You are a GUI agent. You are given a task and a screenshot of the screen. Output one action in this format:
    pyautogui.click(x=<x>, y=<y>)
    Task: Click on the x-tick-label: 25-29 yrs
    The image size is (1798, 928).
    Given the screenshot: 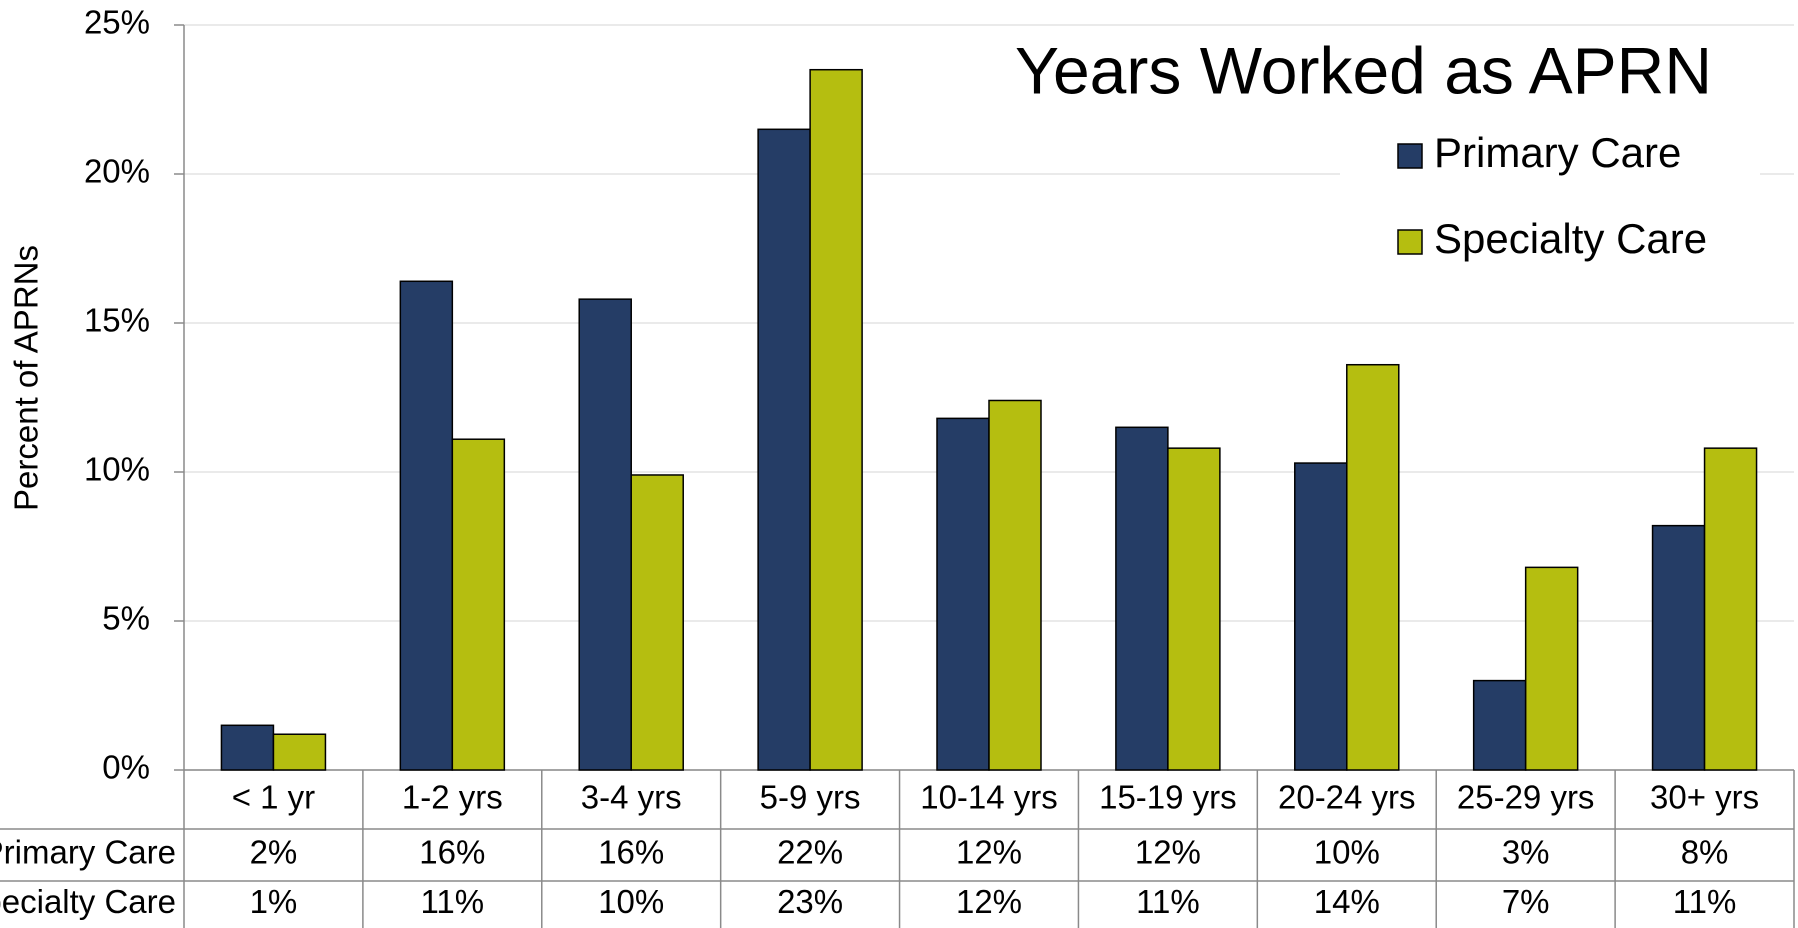 What is the action you would take?
    pyautogui.click(x=1526, y=797)
    